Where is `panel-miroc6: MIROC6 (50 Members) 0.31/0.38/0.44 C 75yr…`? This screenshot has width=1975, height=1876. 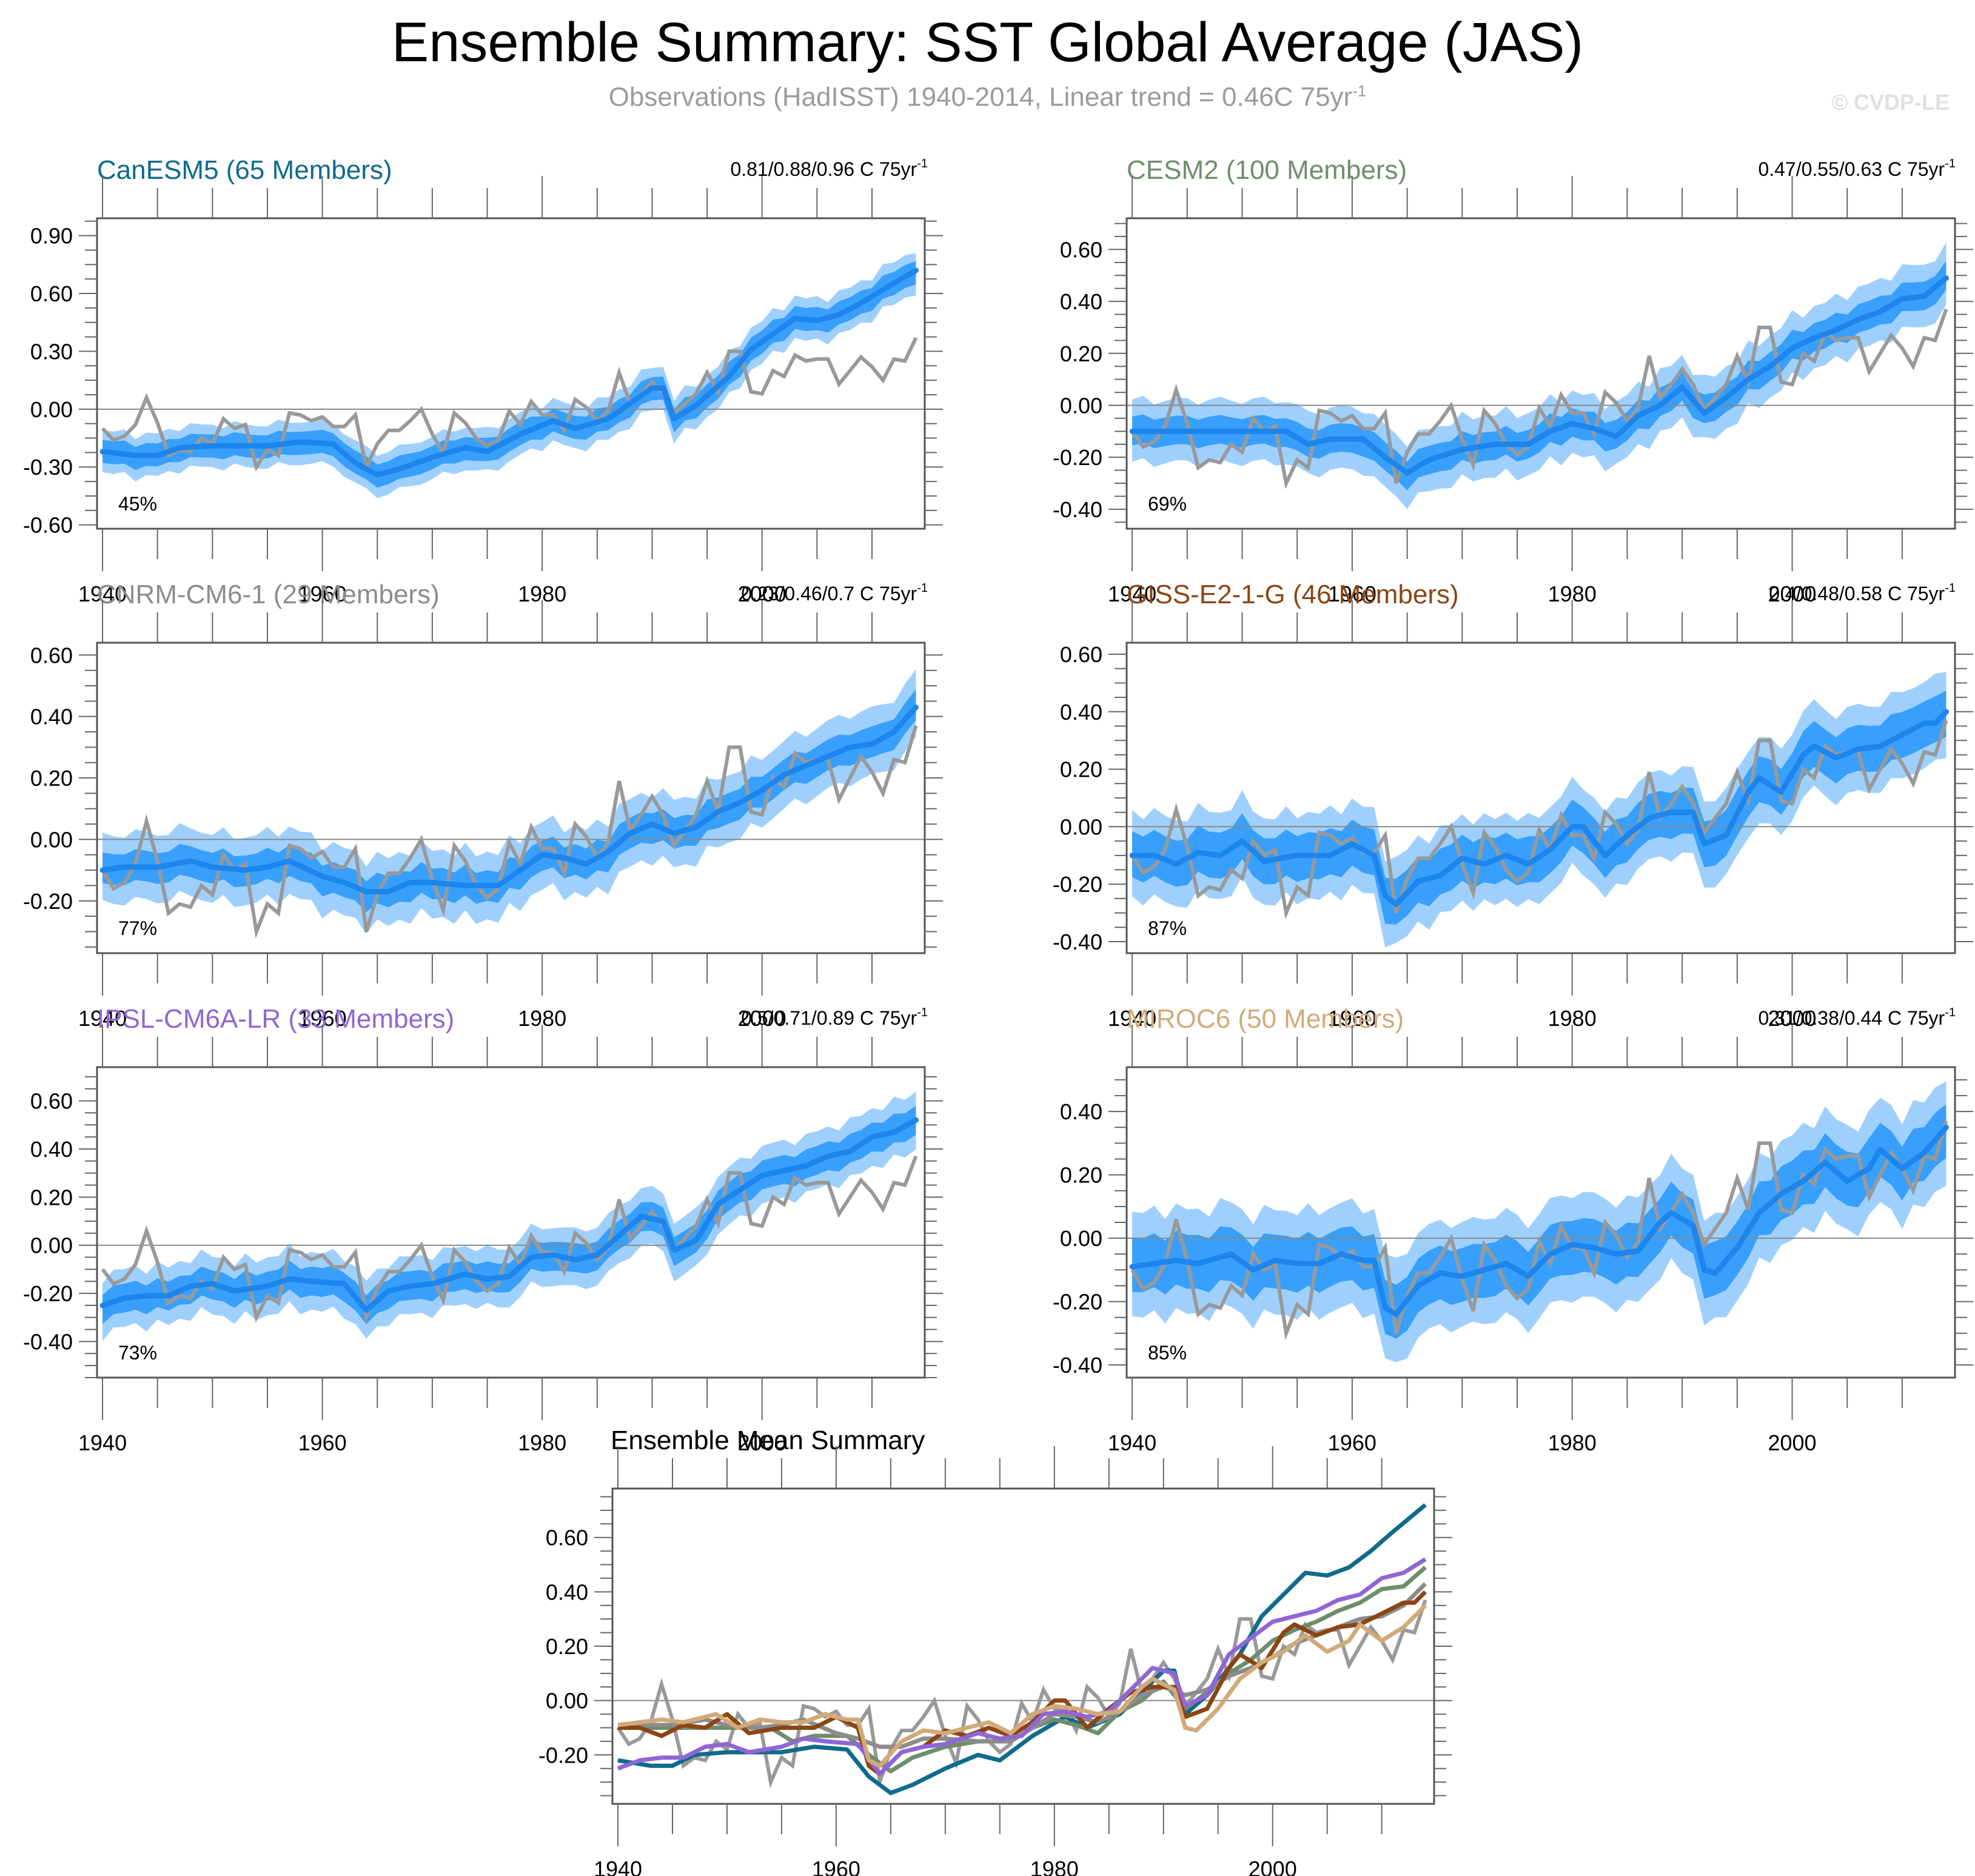
panel-miroc6: MIROC6 (50 Members) 0.31/0.38/0.44 C 75yr… is located at coordinates (1513, 1229).